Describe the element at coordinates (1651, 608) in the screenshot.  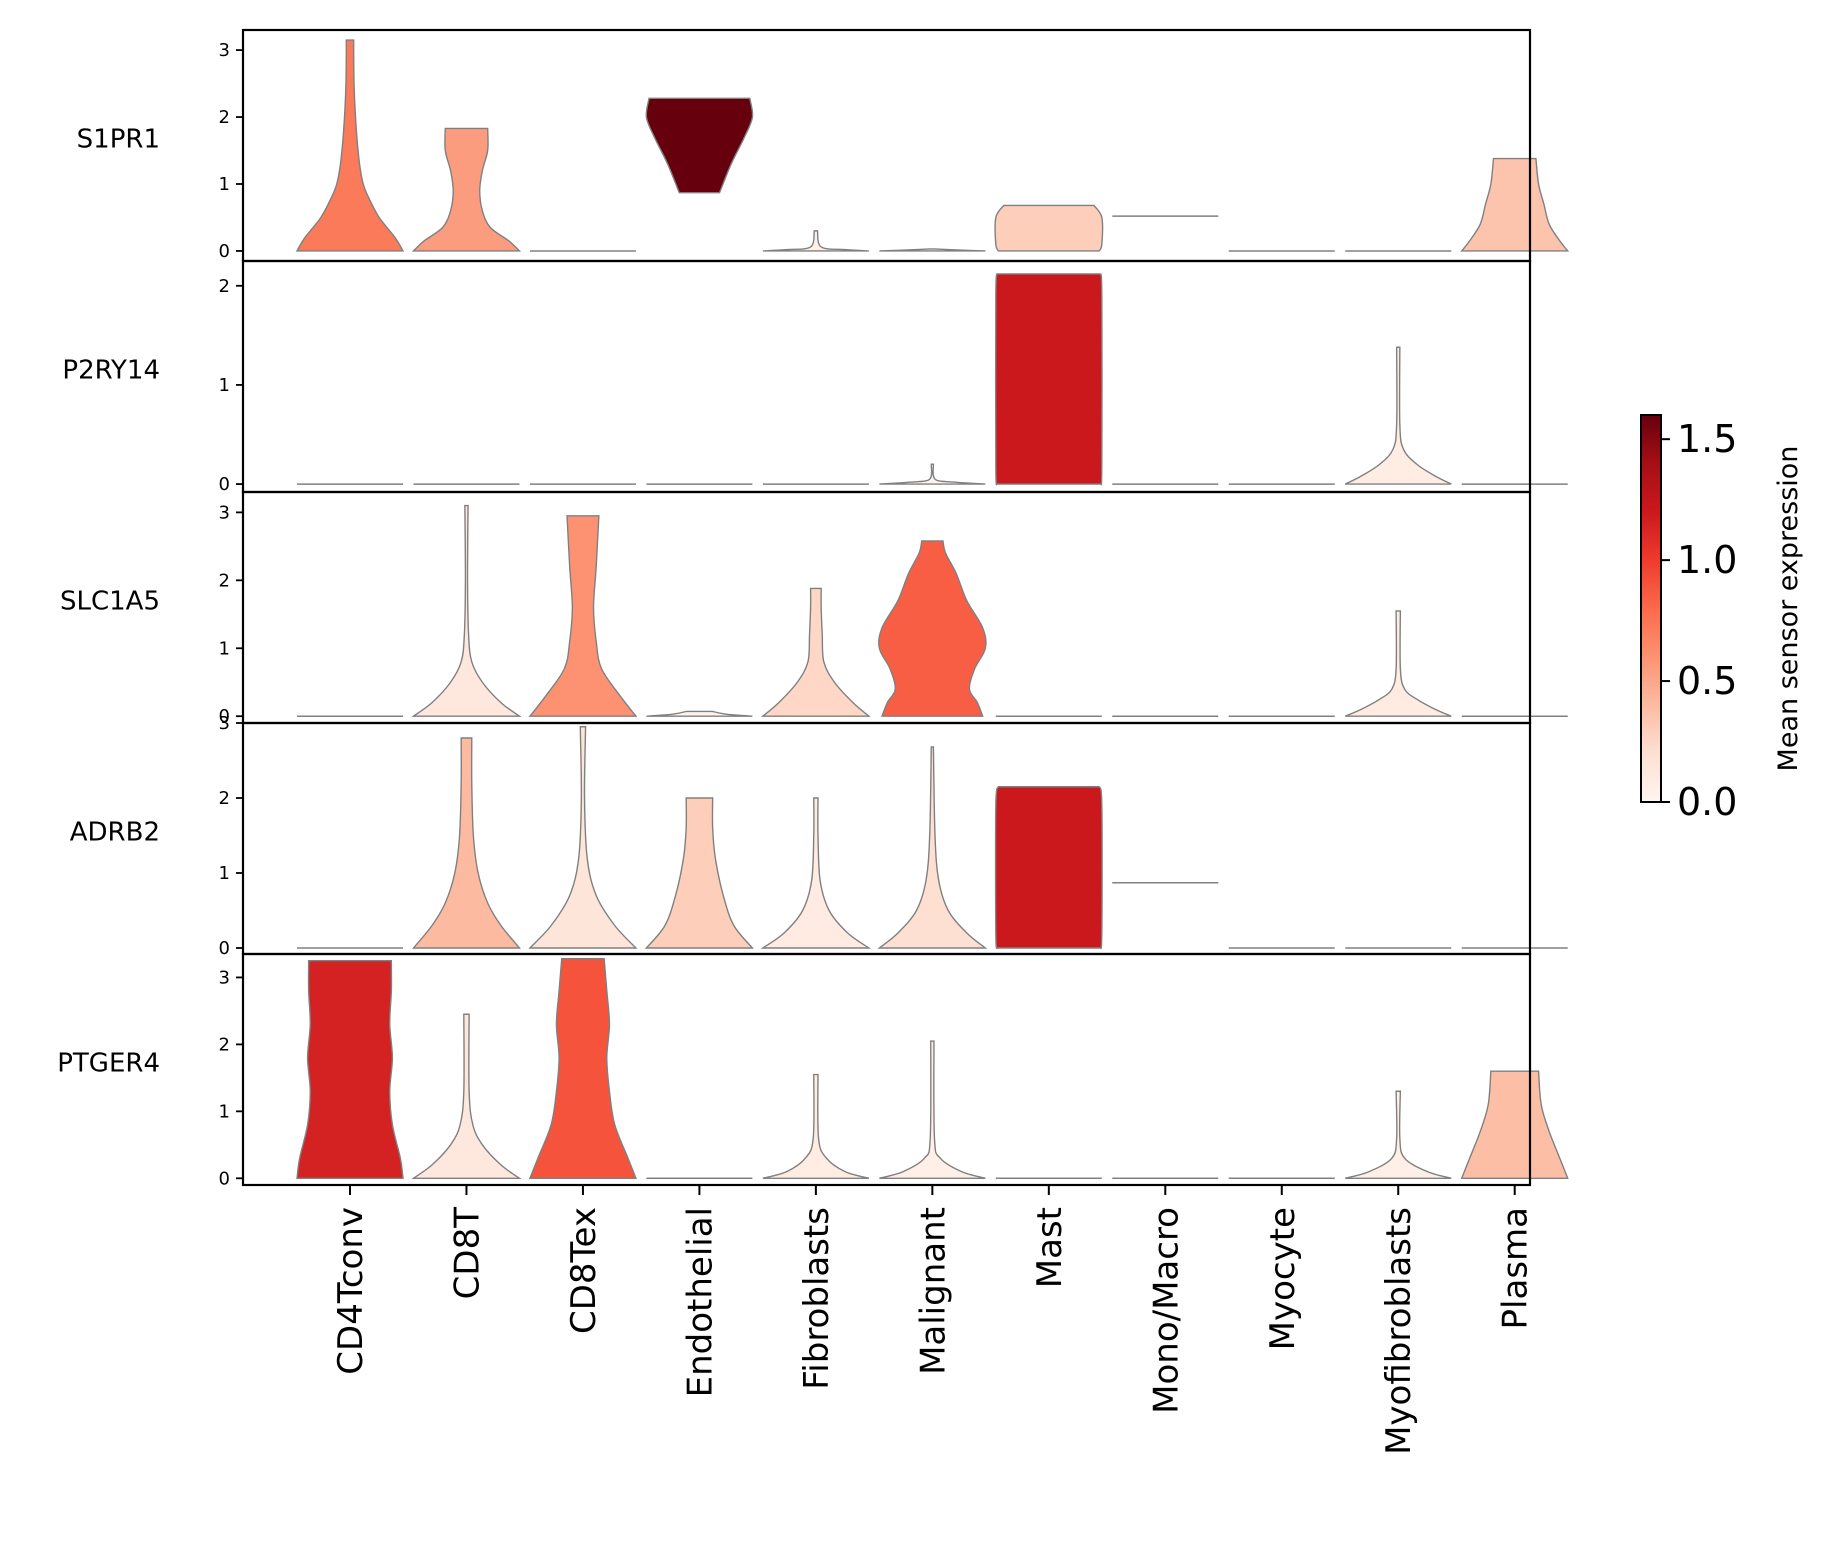
I see `colorbar-gradient` at that location.